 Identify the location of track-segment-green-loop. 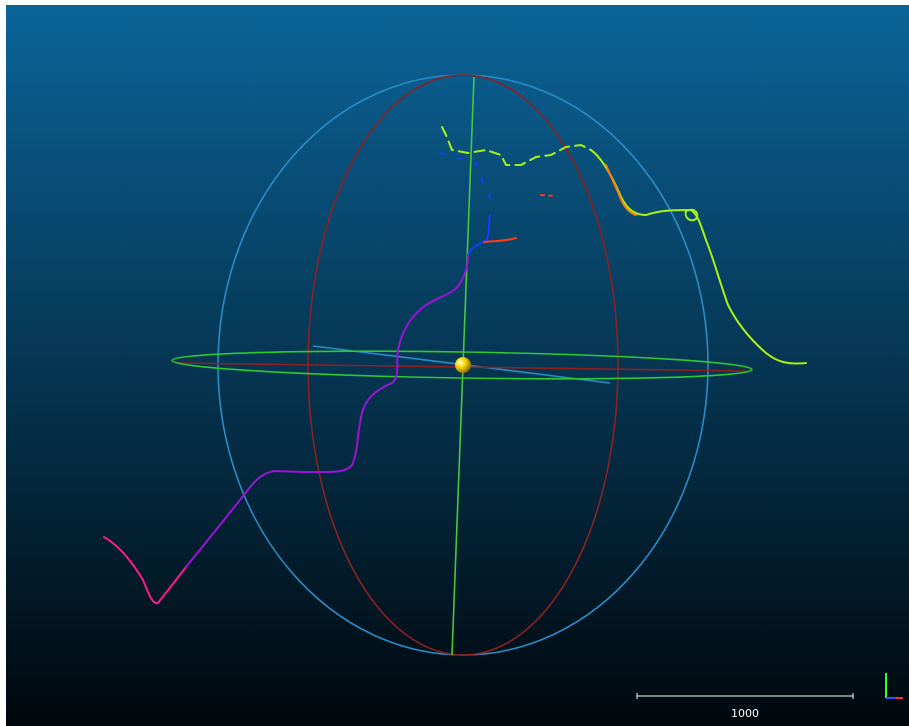
(691, 215).